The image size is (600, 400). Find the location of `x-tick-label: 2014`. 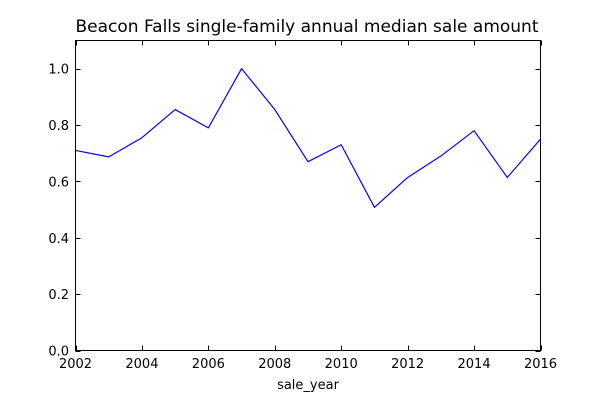

x-tick-label: 2014 is located at coordinates (474, 364).